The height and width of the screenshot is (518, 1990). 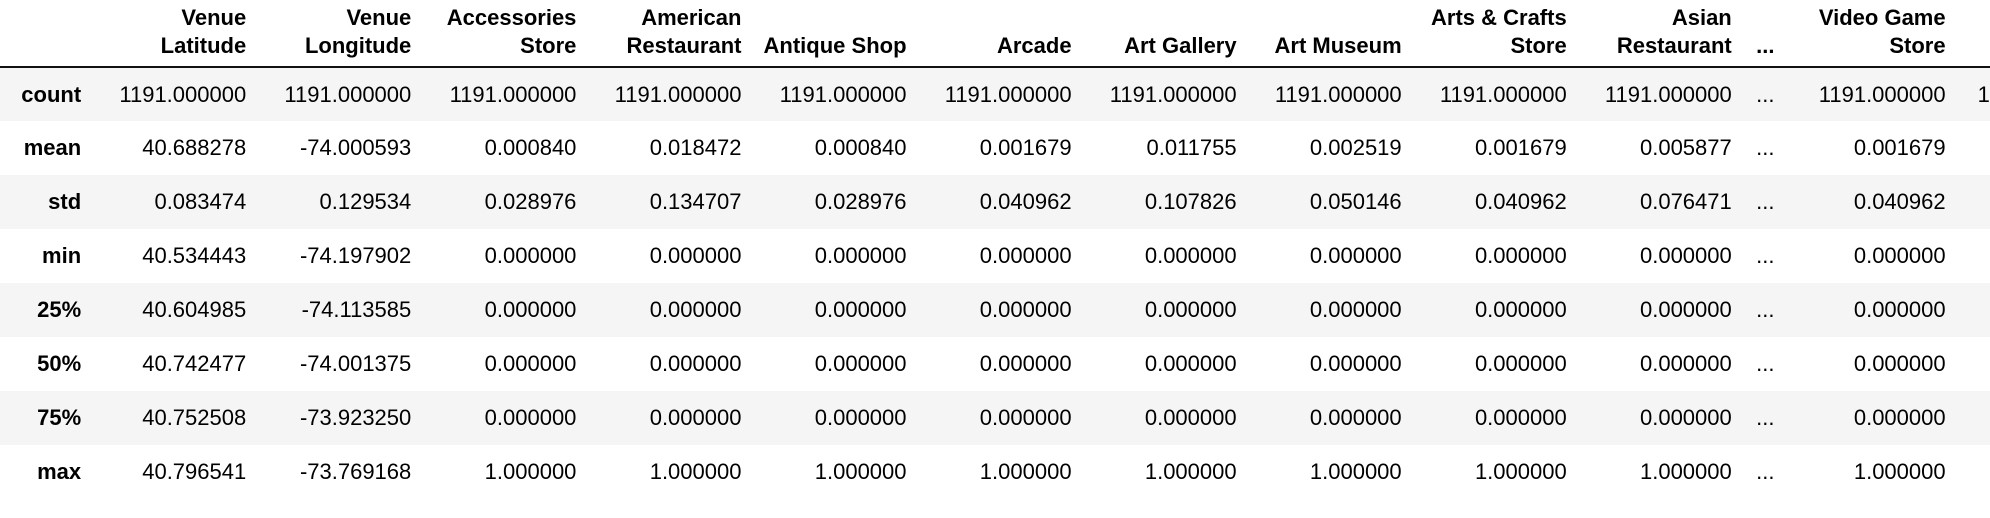 I want to click on row-index-label: 75%, so click(x=59, y=417).